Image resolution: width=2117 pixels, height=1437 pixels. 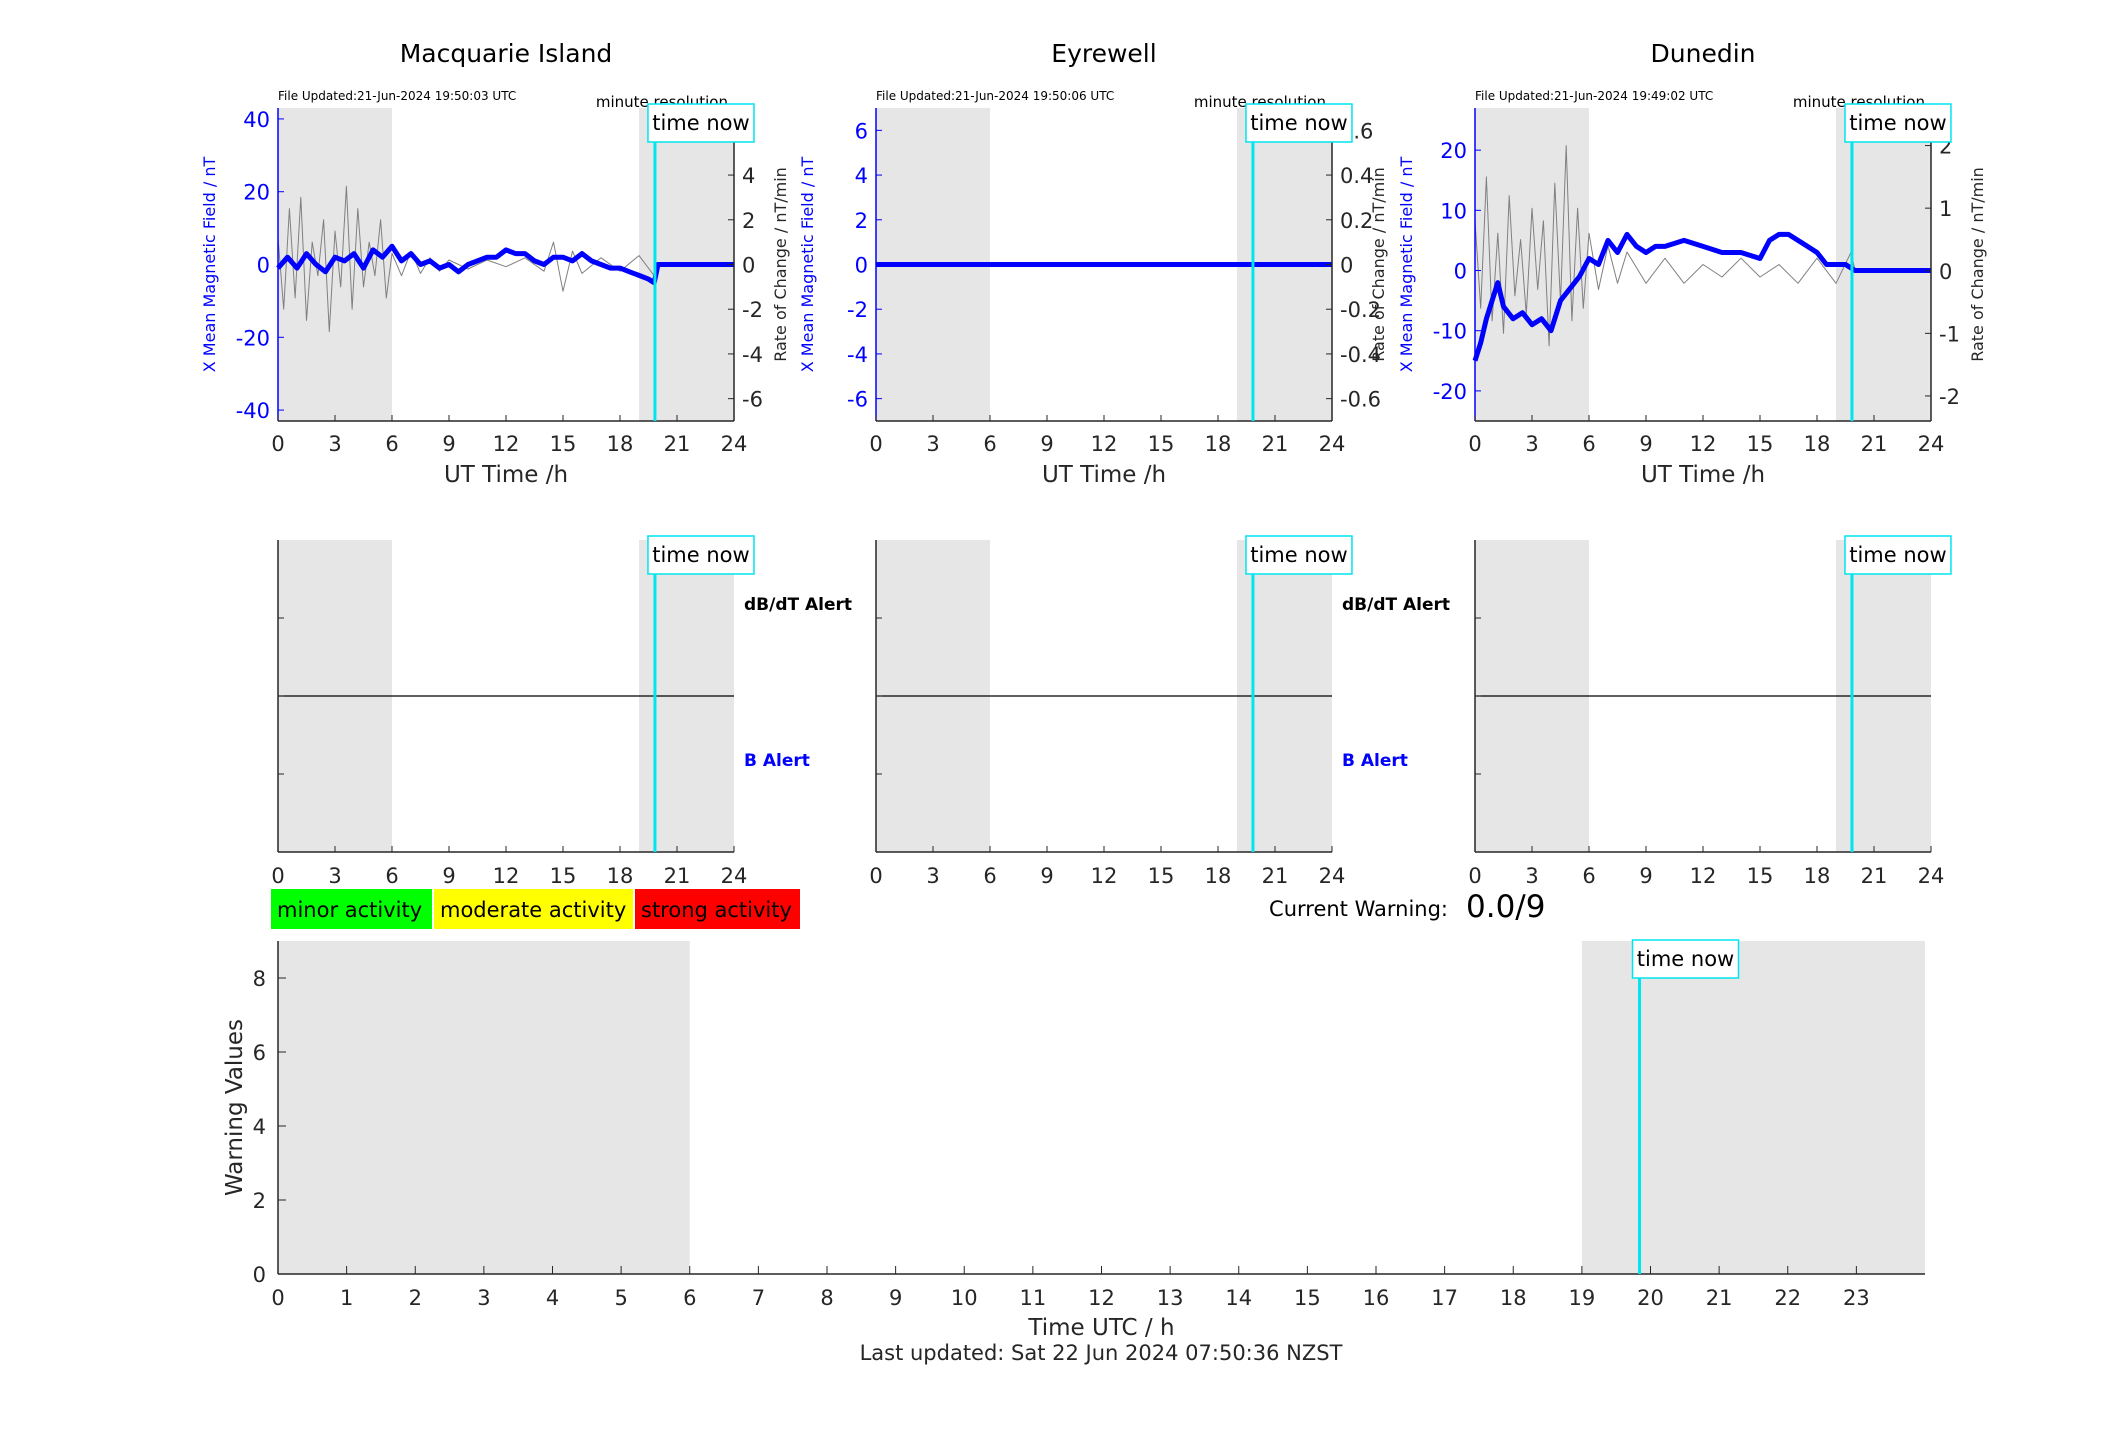 I want to click on left-tick-label: -10, so click(x=1450, y=332).